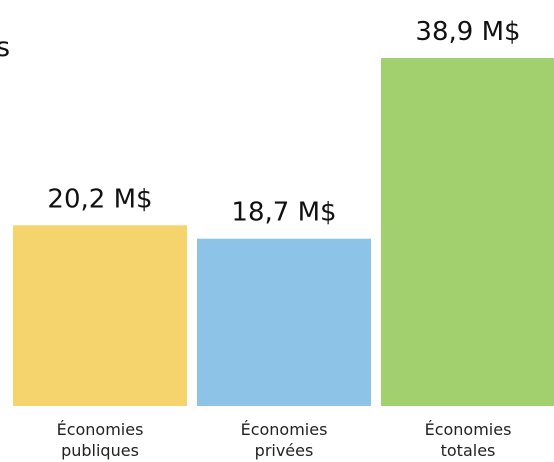 Image resolution: width=554 pixels, height=462 pixels. What do you see at coordinates (283, 213) in the screenshot?
I see `data-label-2: 18,7 M$` at bounding box center [283, 213].